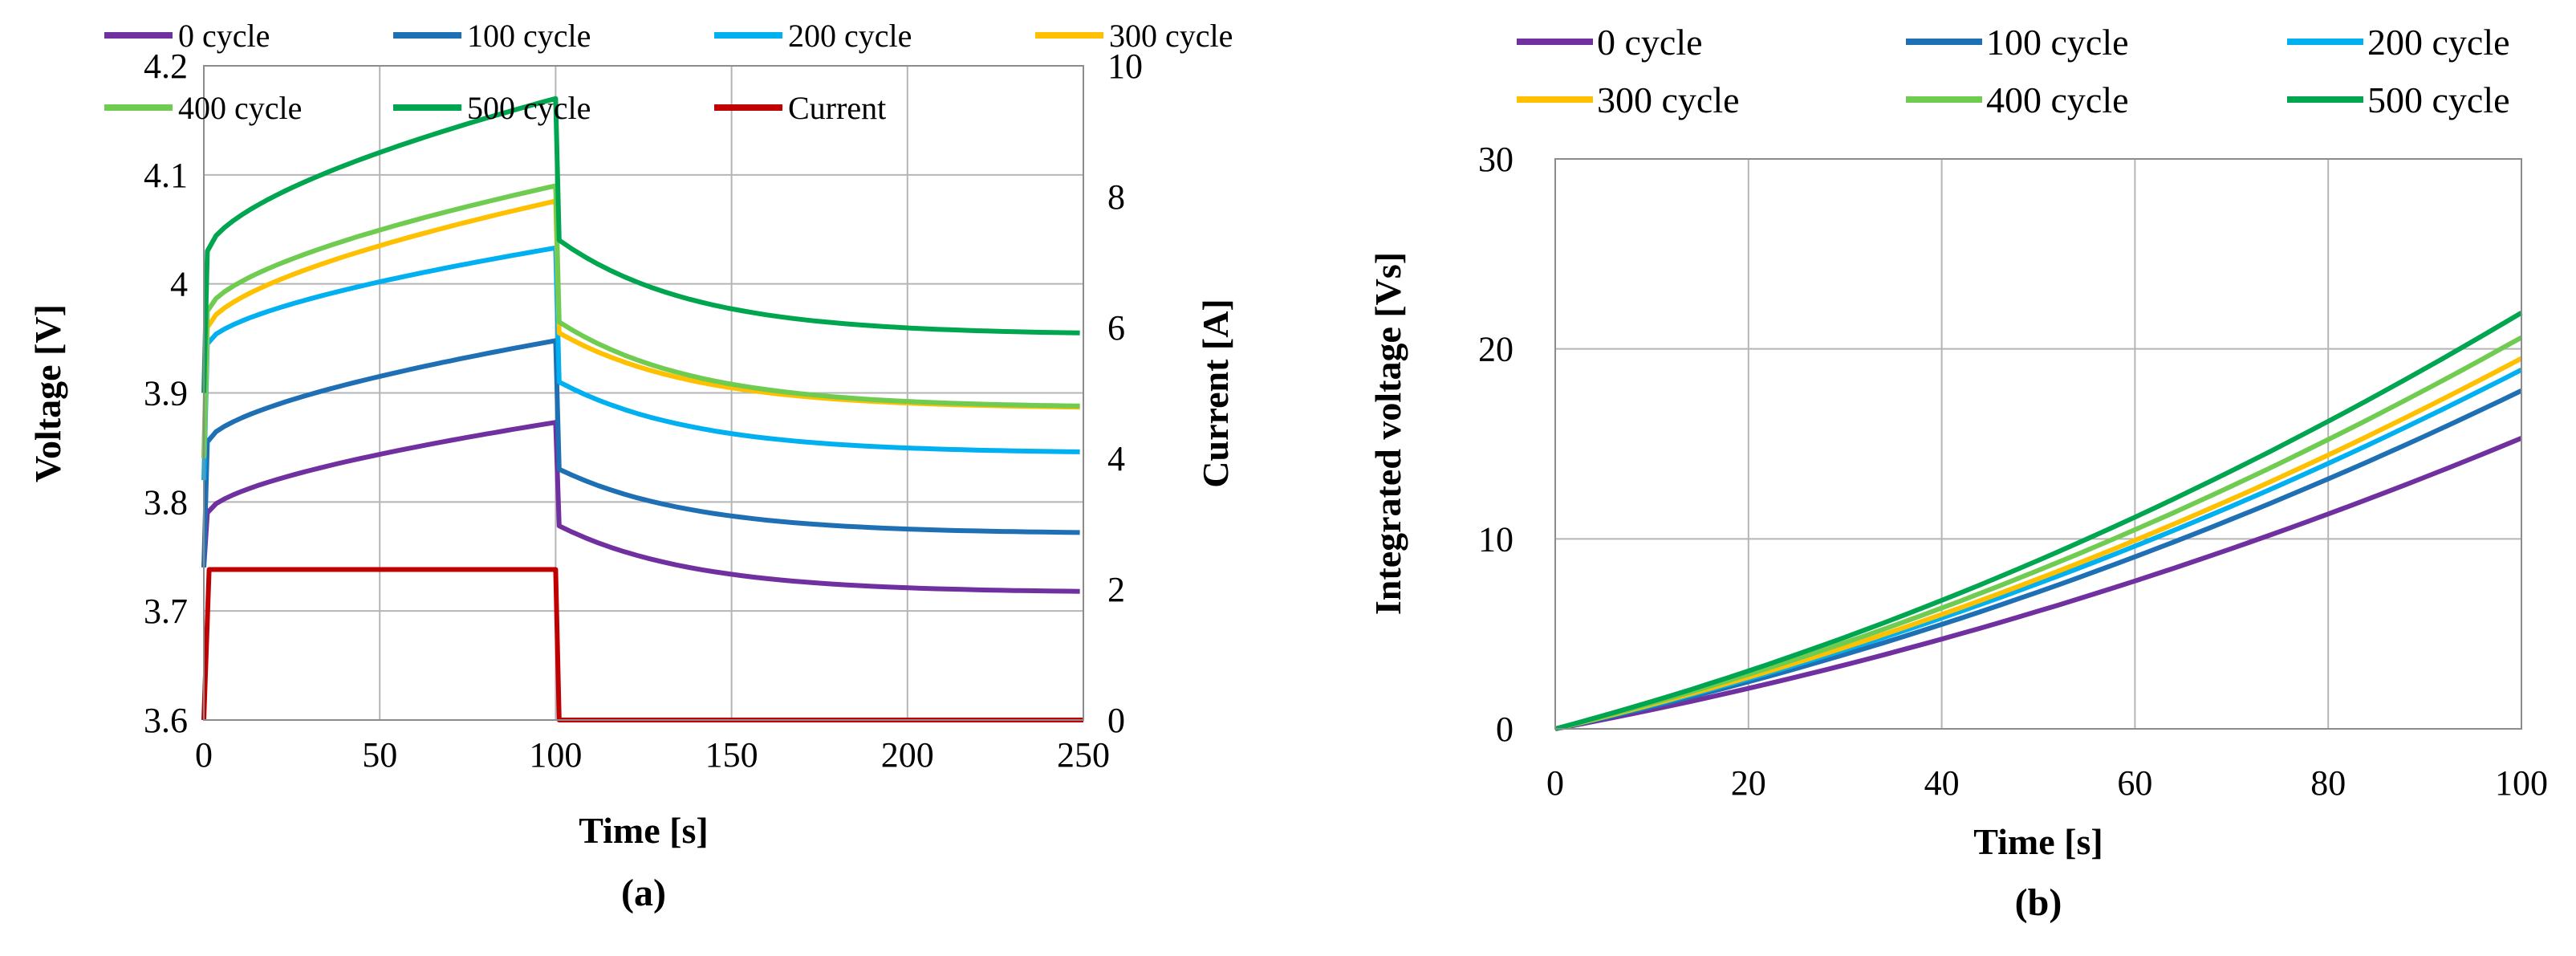 Image resolution: width=2576 pixels, height=956 pixels. I want to click on panel-a-legend-label-200-cycle: 200 cycle, so click(850, 36).